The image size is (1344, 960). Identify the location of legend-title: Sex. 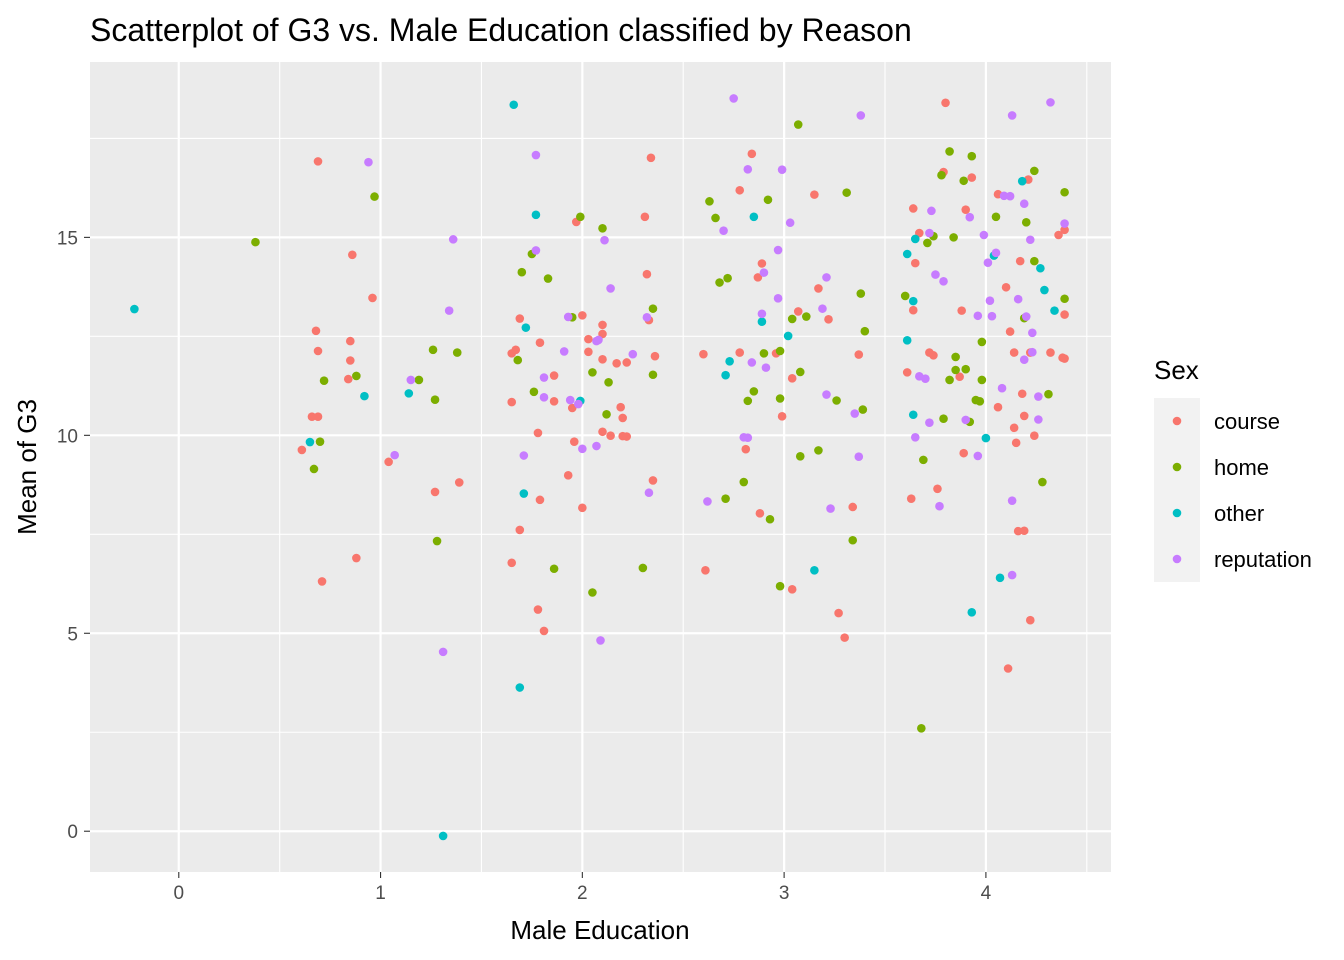
(1176, 370).